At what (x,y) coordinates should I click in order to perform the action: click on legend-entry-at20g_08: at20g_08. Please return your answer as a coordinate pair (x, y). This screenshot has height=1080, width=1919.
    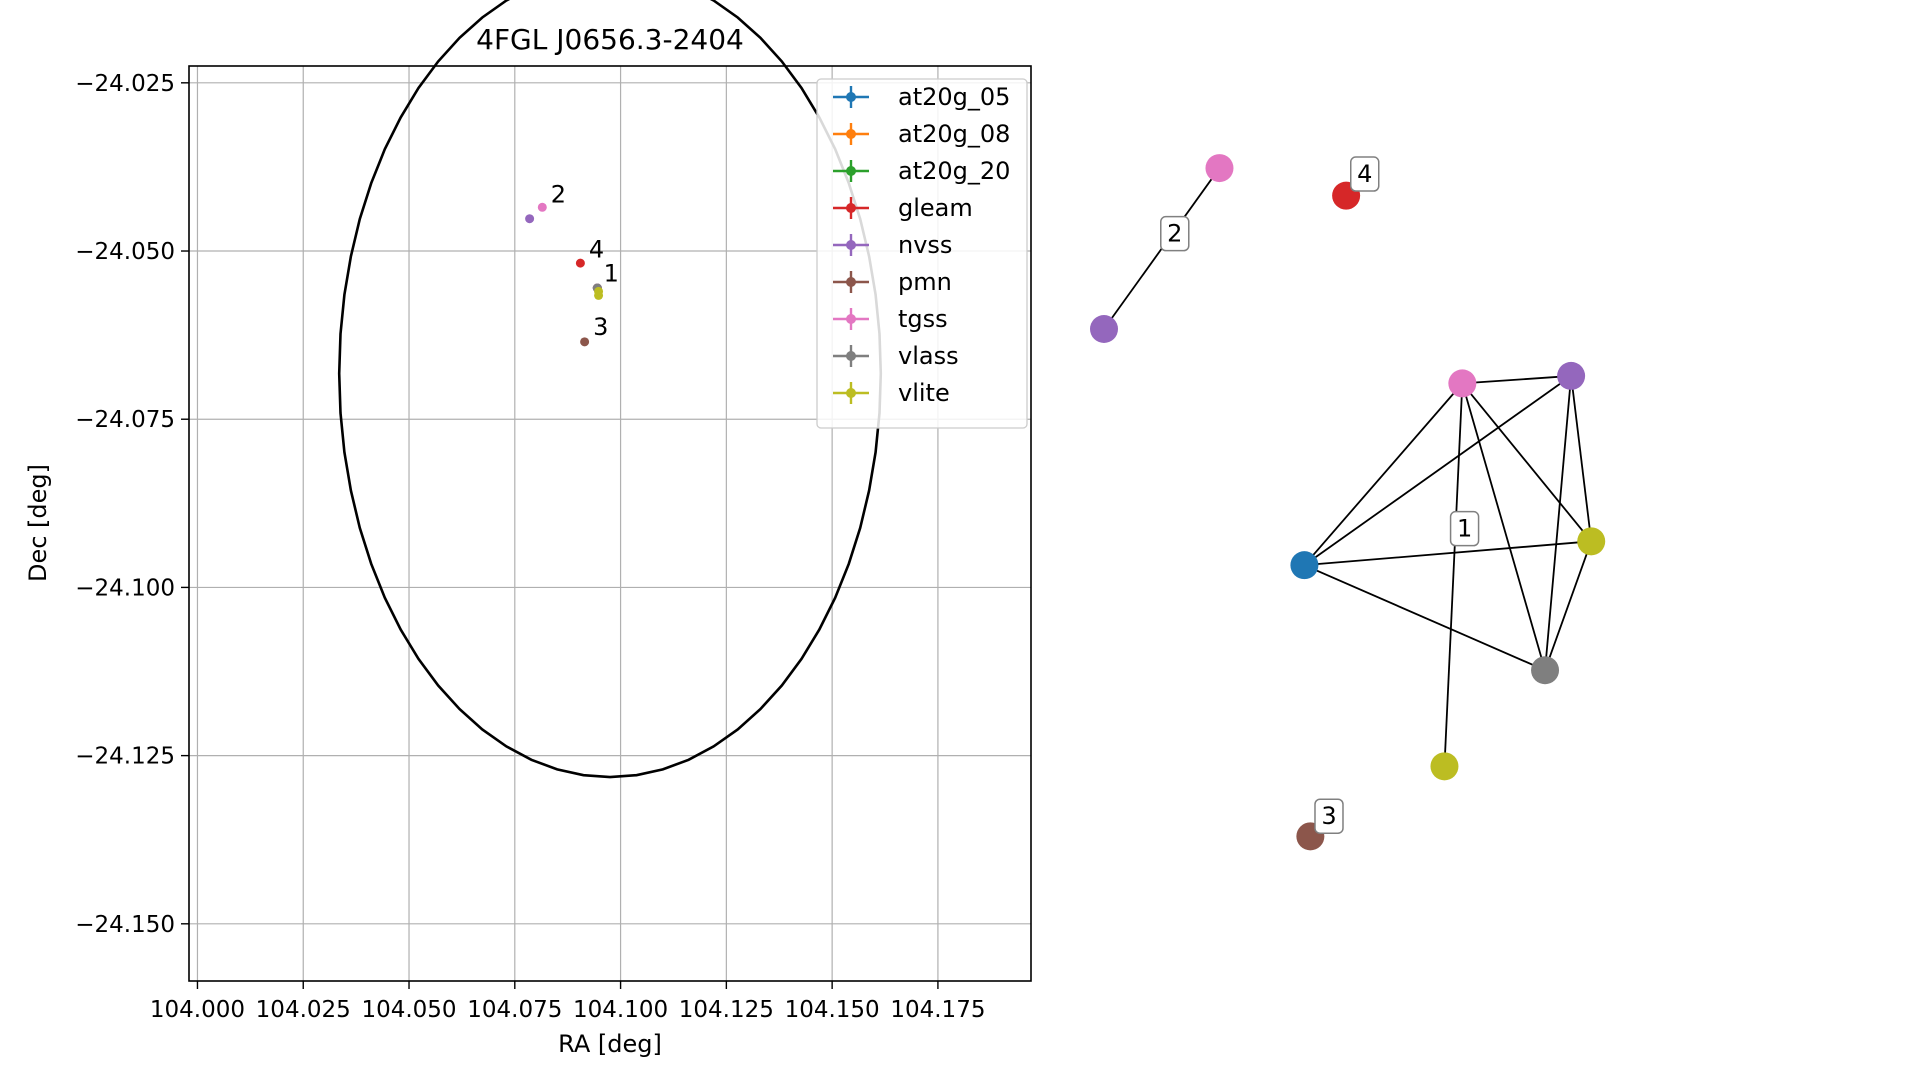
    Looking at the image, I should click on (921, 134).